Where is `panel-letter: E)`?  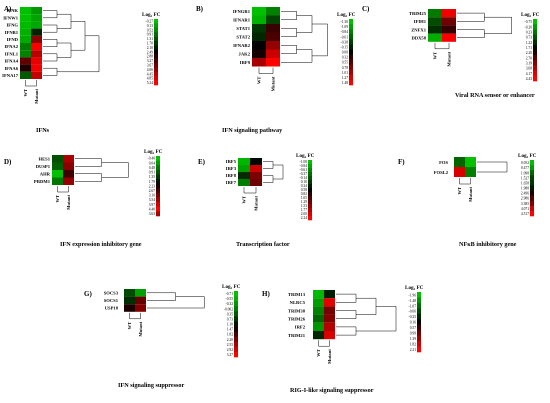
panel-letter: E) is located at coordinates (202, 162).